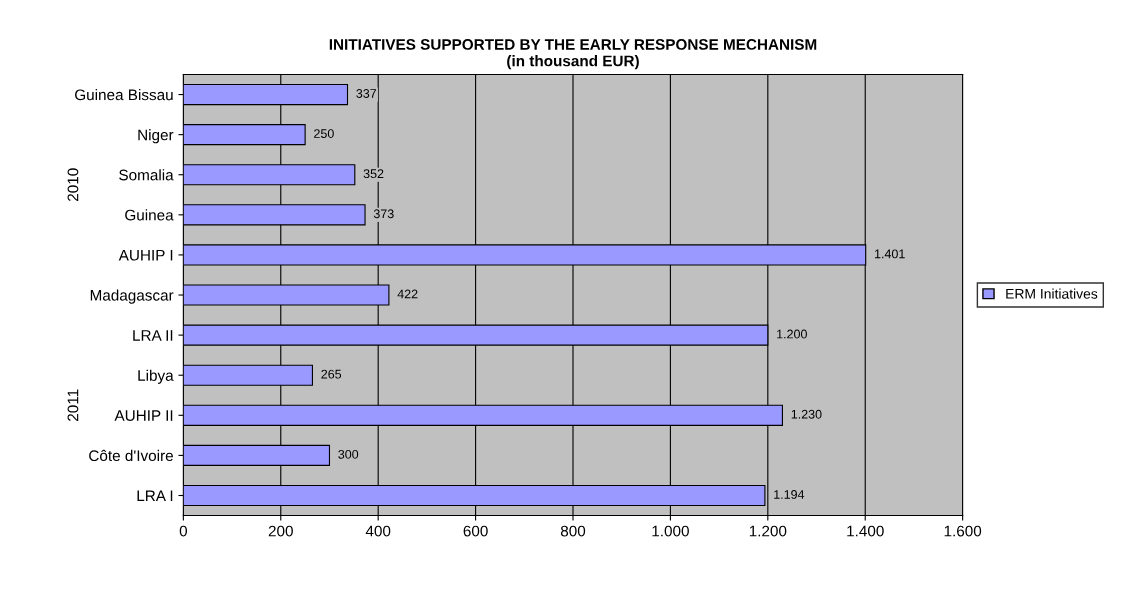  Describe the element at coordinates (890, 254) in the screenshot. I see `data-label: 1.401` at that location.